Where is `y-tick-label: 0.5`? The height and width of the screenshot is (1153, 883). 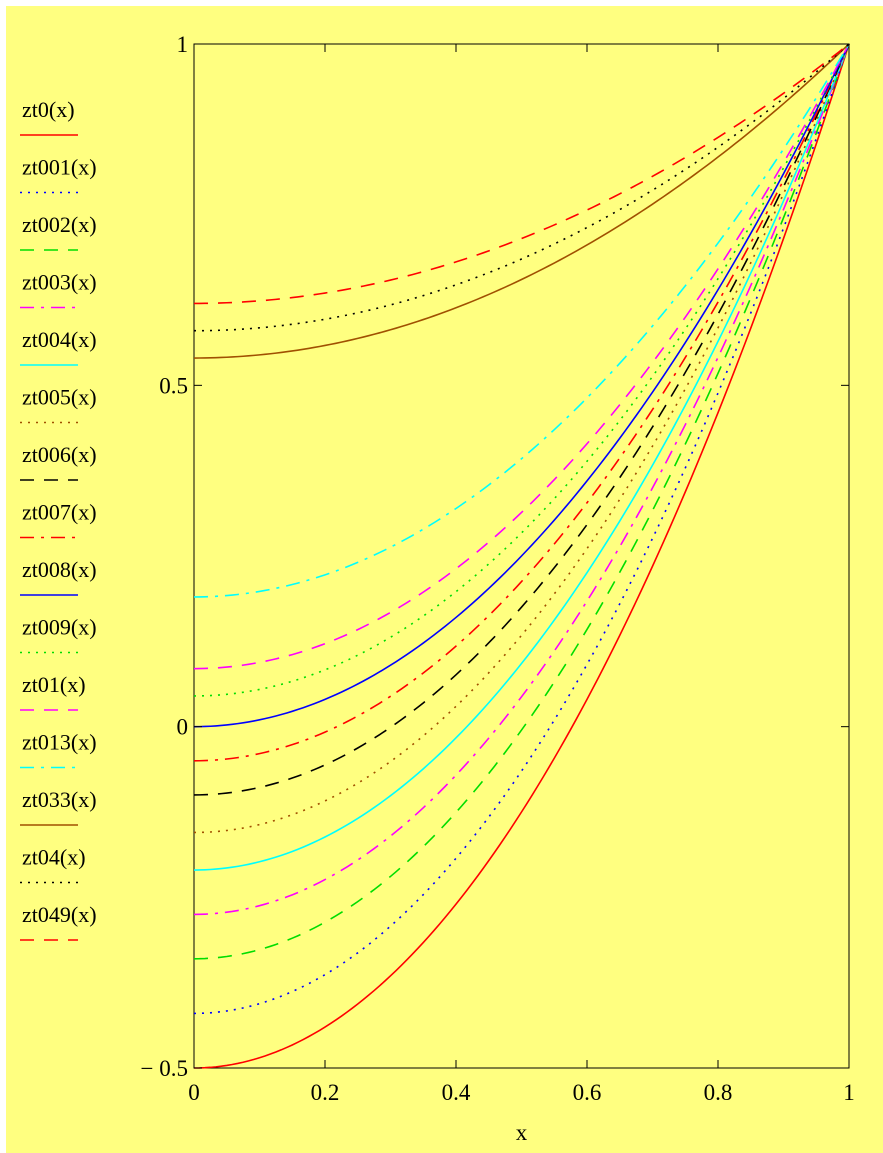
y-tick-label: 0.5 is located at coordinates (173, 385).